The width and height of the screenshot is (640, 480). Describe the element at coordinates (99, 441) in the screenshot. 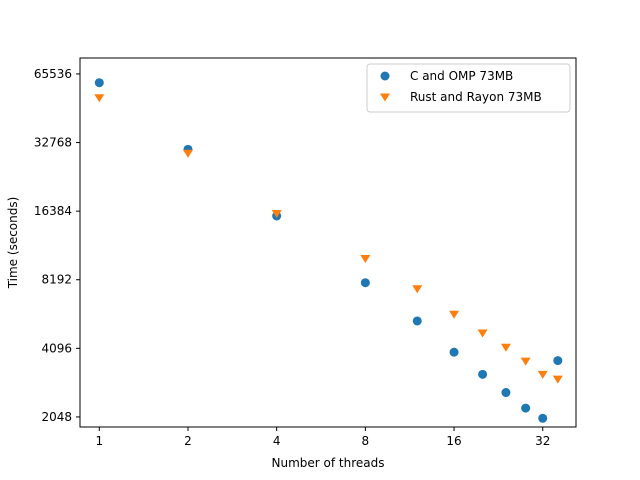

I see `x-tick-label: 1` at that location.